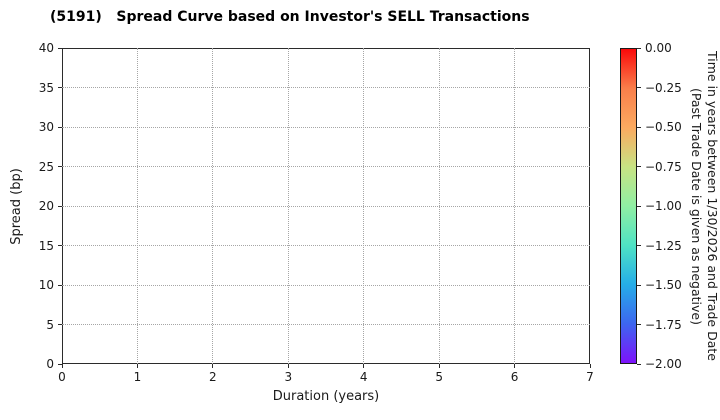  I want to click on x-tick-label: 0, so click(62, 377).